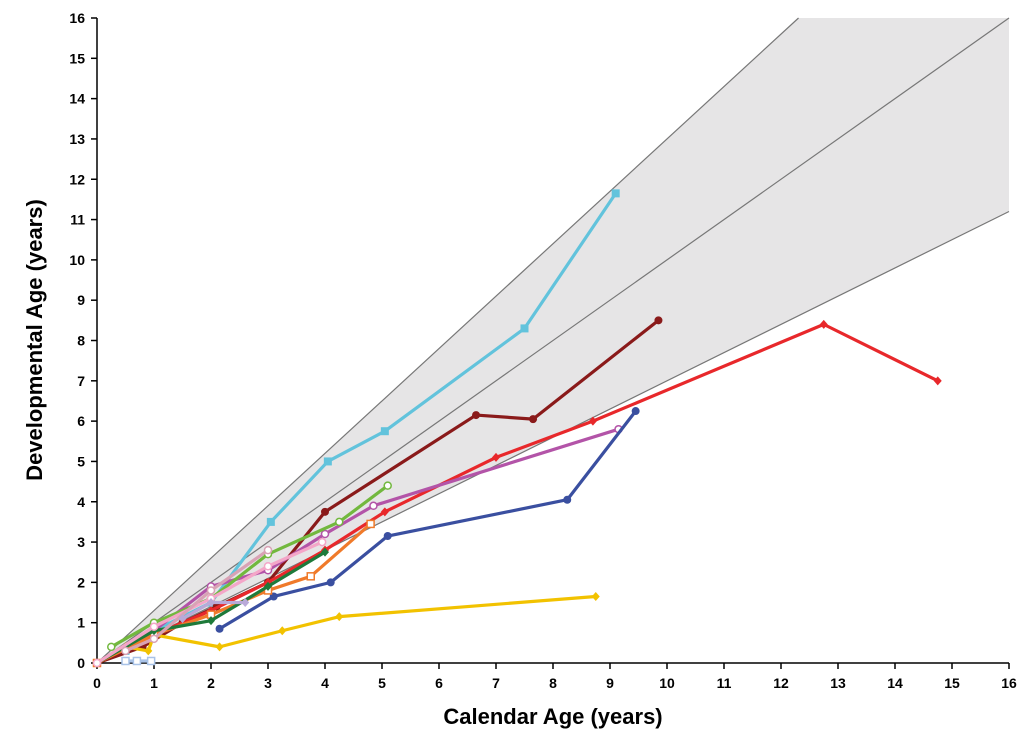 The width and height of the screenshot is (1025, 733). Describe the element at coordinates (667, 683) in the screenshot. I see `x-tick-label-10: 10` at that location.